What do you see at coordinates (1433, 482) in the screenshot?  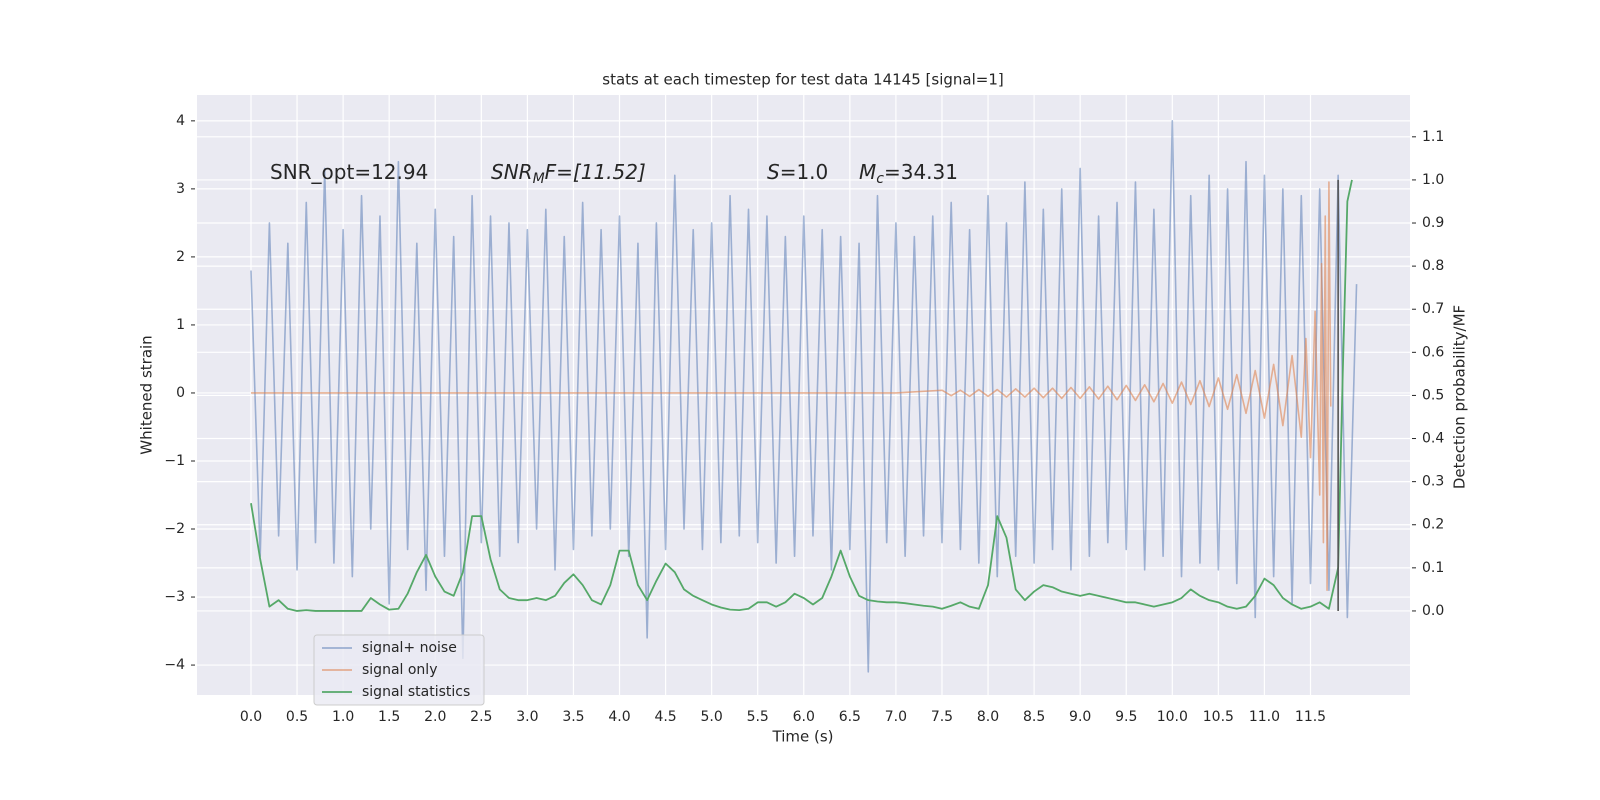 I see `y2-tick-label: 0.3` at bounding box center [1433, 482].